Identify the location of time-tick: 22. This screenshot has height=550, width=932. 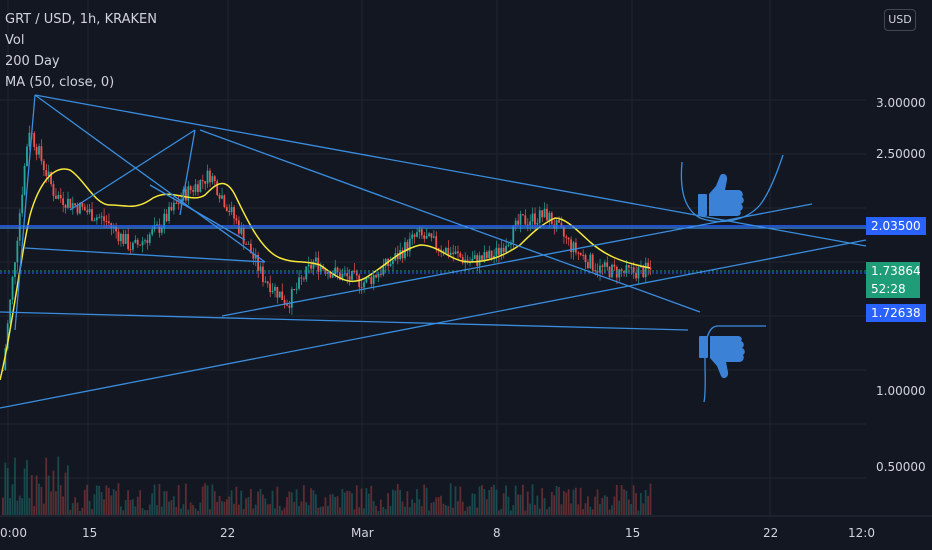
(770, 533).